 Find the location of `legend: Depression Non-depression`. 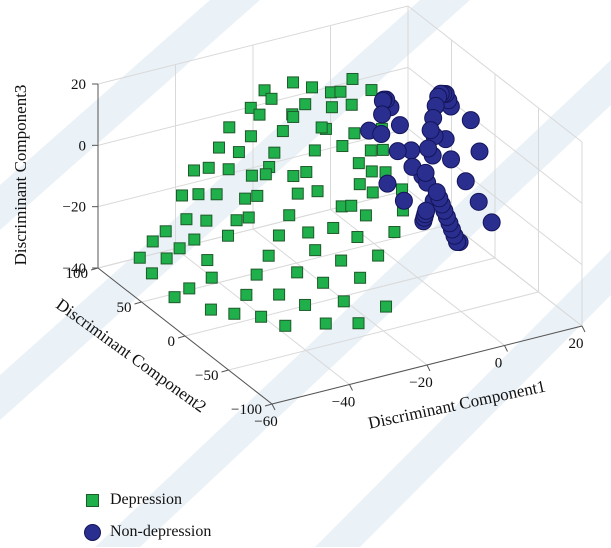

legend: Depression Non-depression is located at coordinates (146, 516).